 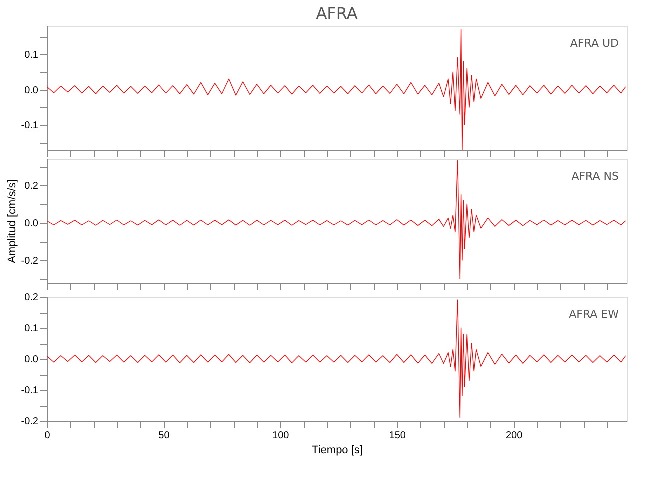 I want to click on annotation: AFRA NS, so click(x=595, y=176).